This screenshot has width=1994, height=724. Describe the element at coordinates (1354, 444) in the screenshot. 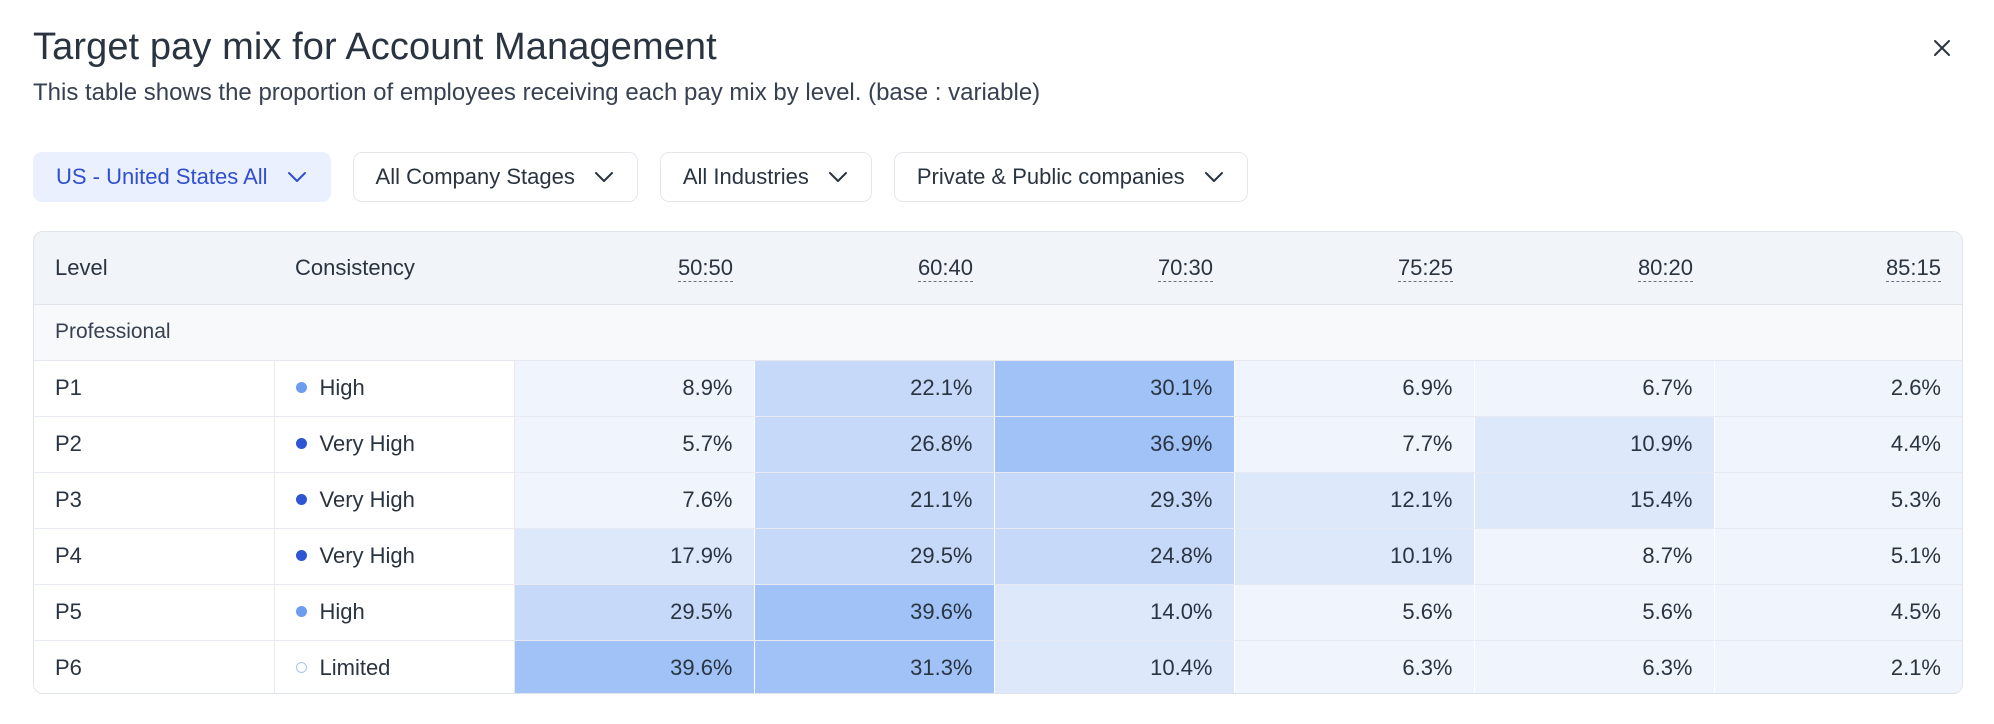

I see `value-cell: 7.7%` at that location.